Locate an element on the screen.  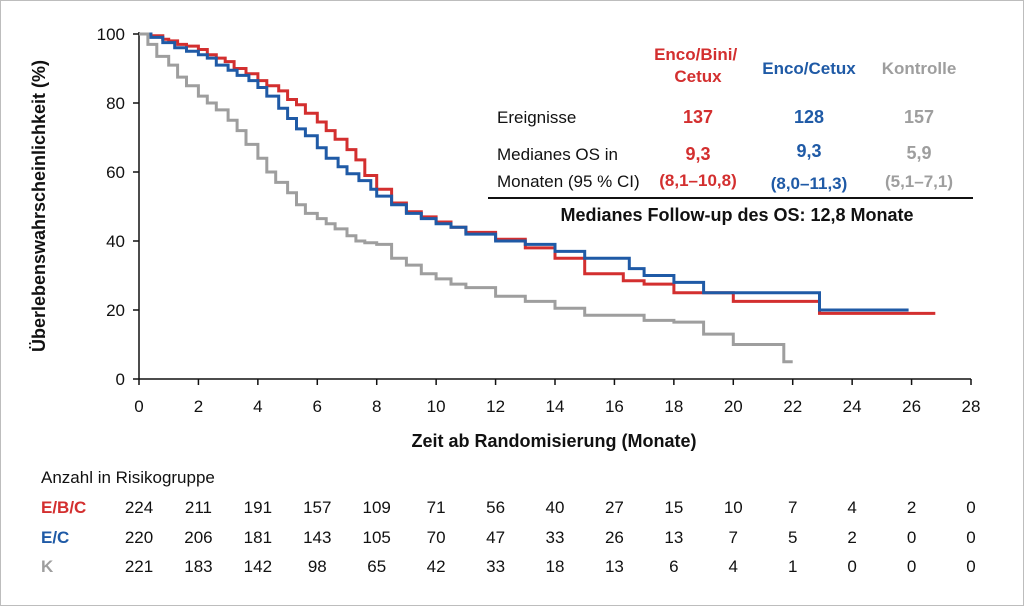
risk-cell: 6 is located at coordinates (673, 566).